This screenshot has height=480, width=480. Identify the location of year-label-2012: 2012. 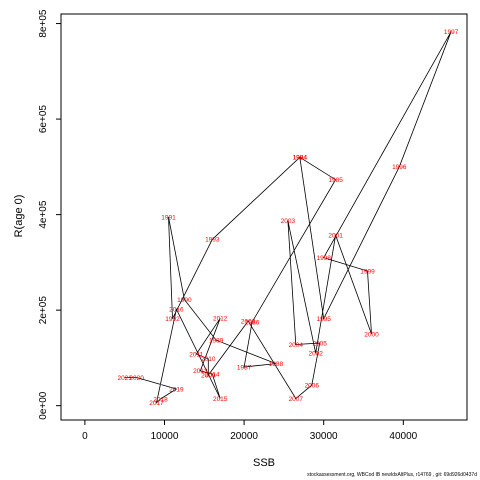
(220, 319).